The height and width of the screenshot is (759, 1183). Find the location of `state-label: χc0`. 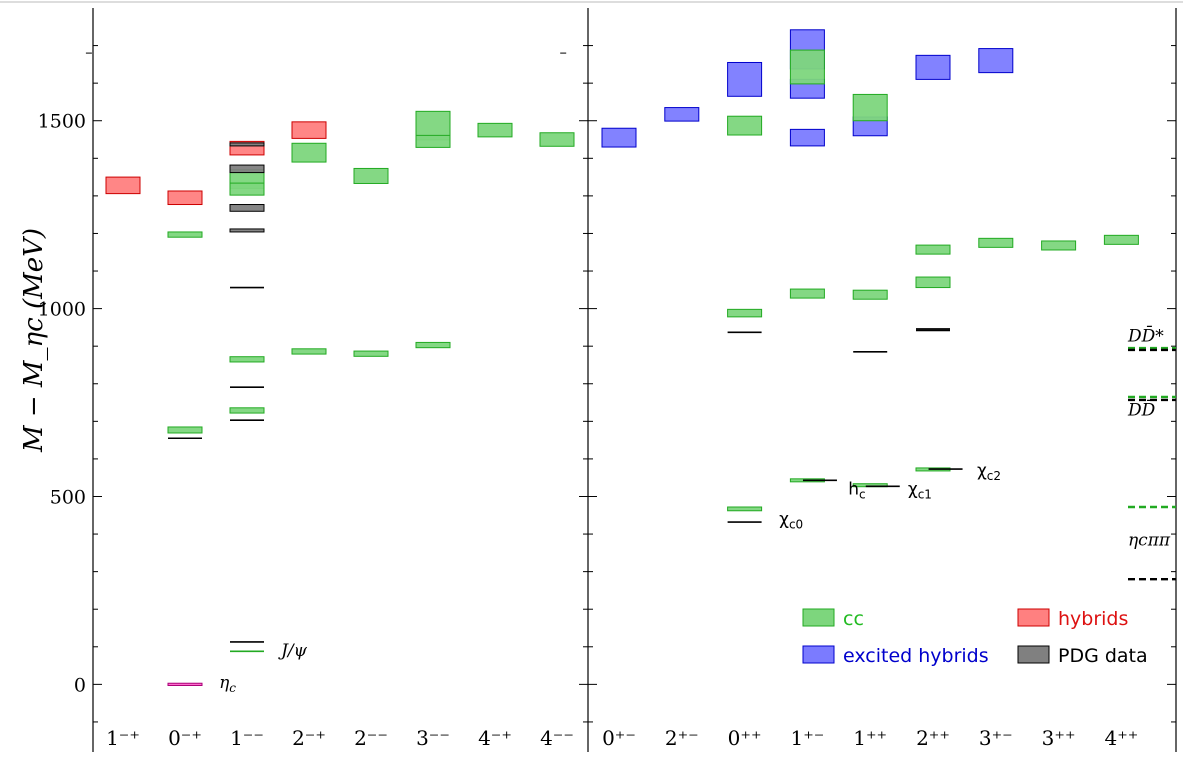

state-label: χc0 is located at coordinates (791, 521).